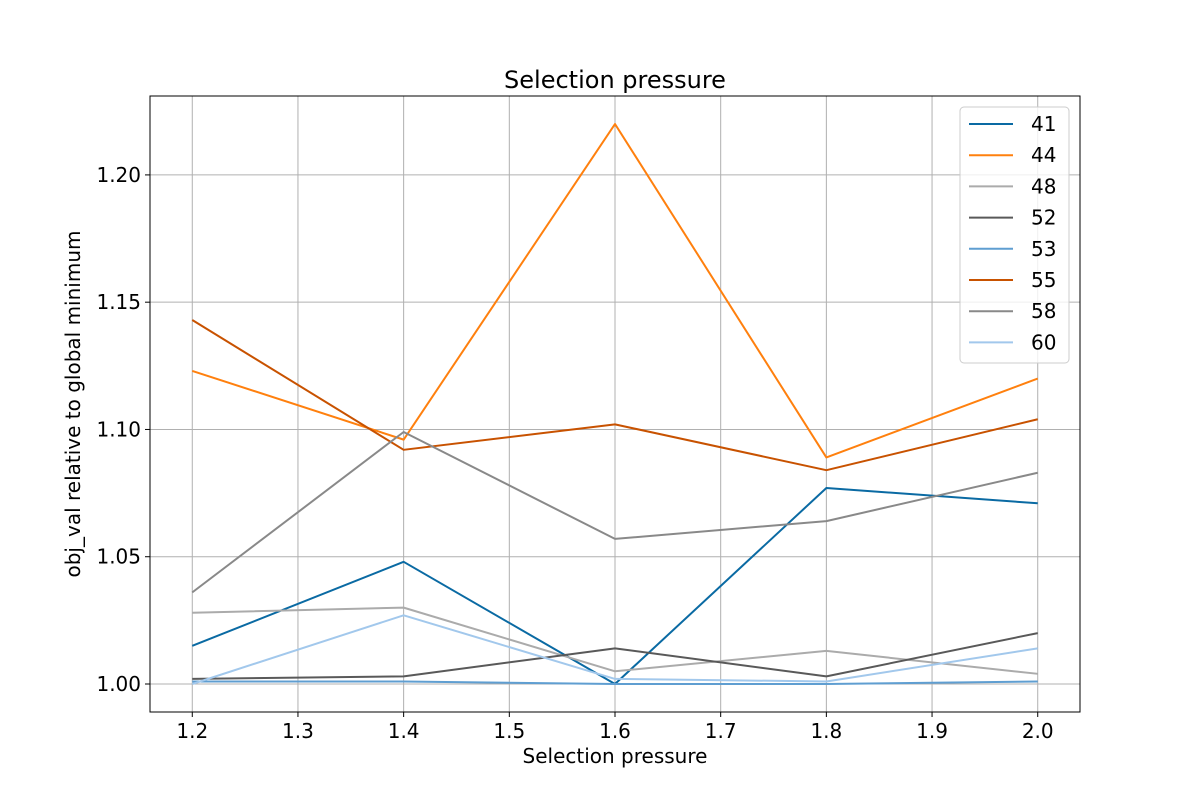 The height and width of the screenshot is (800, 1200). Describe the element at coordinates (615, 731) in the screenshot. I see `x-tick-label: 1.6` at that location.